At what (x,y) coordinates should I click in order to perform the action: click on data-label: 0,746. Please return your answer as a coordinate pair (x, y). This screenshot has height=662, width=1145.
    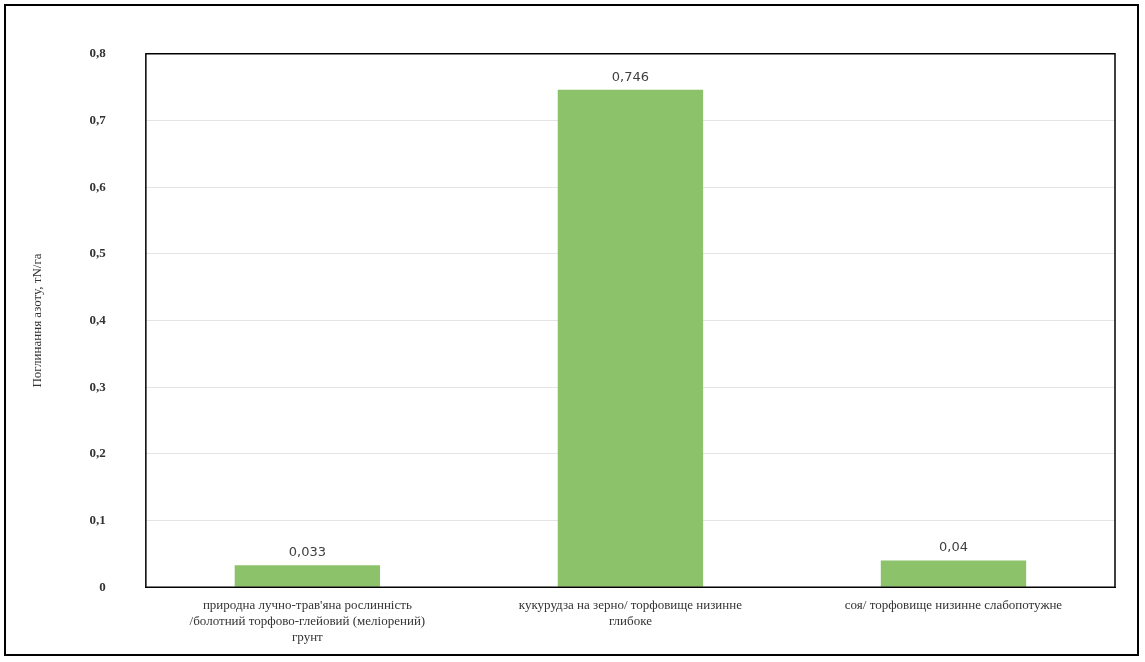
    Looking at the image, I should click on (630, 76).